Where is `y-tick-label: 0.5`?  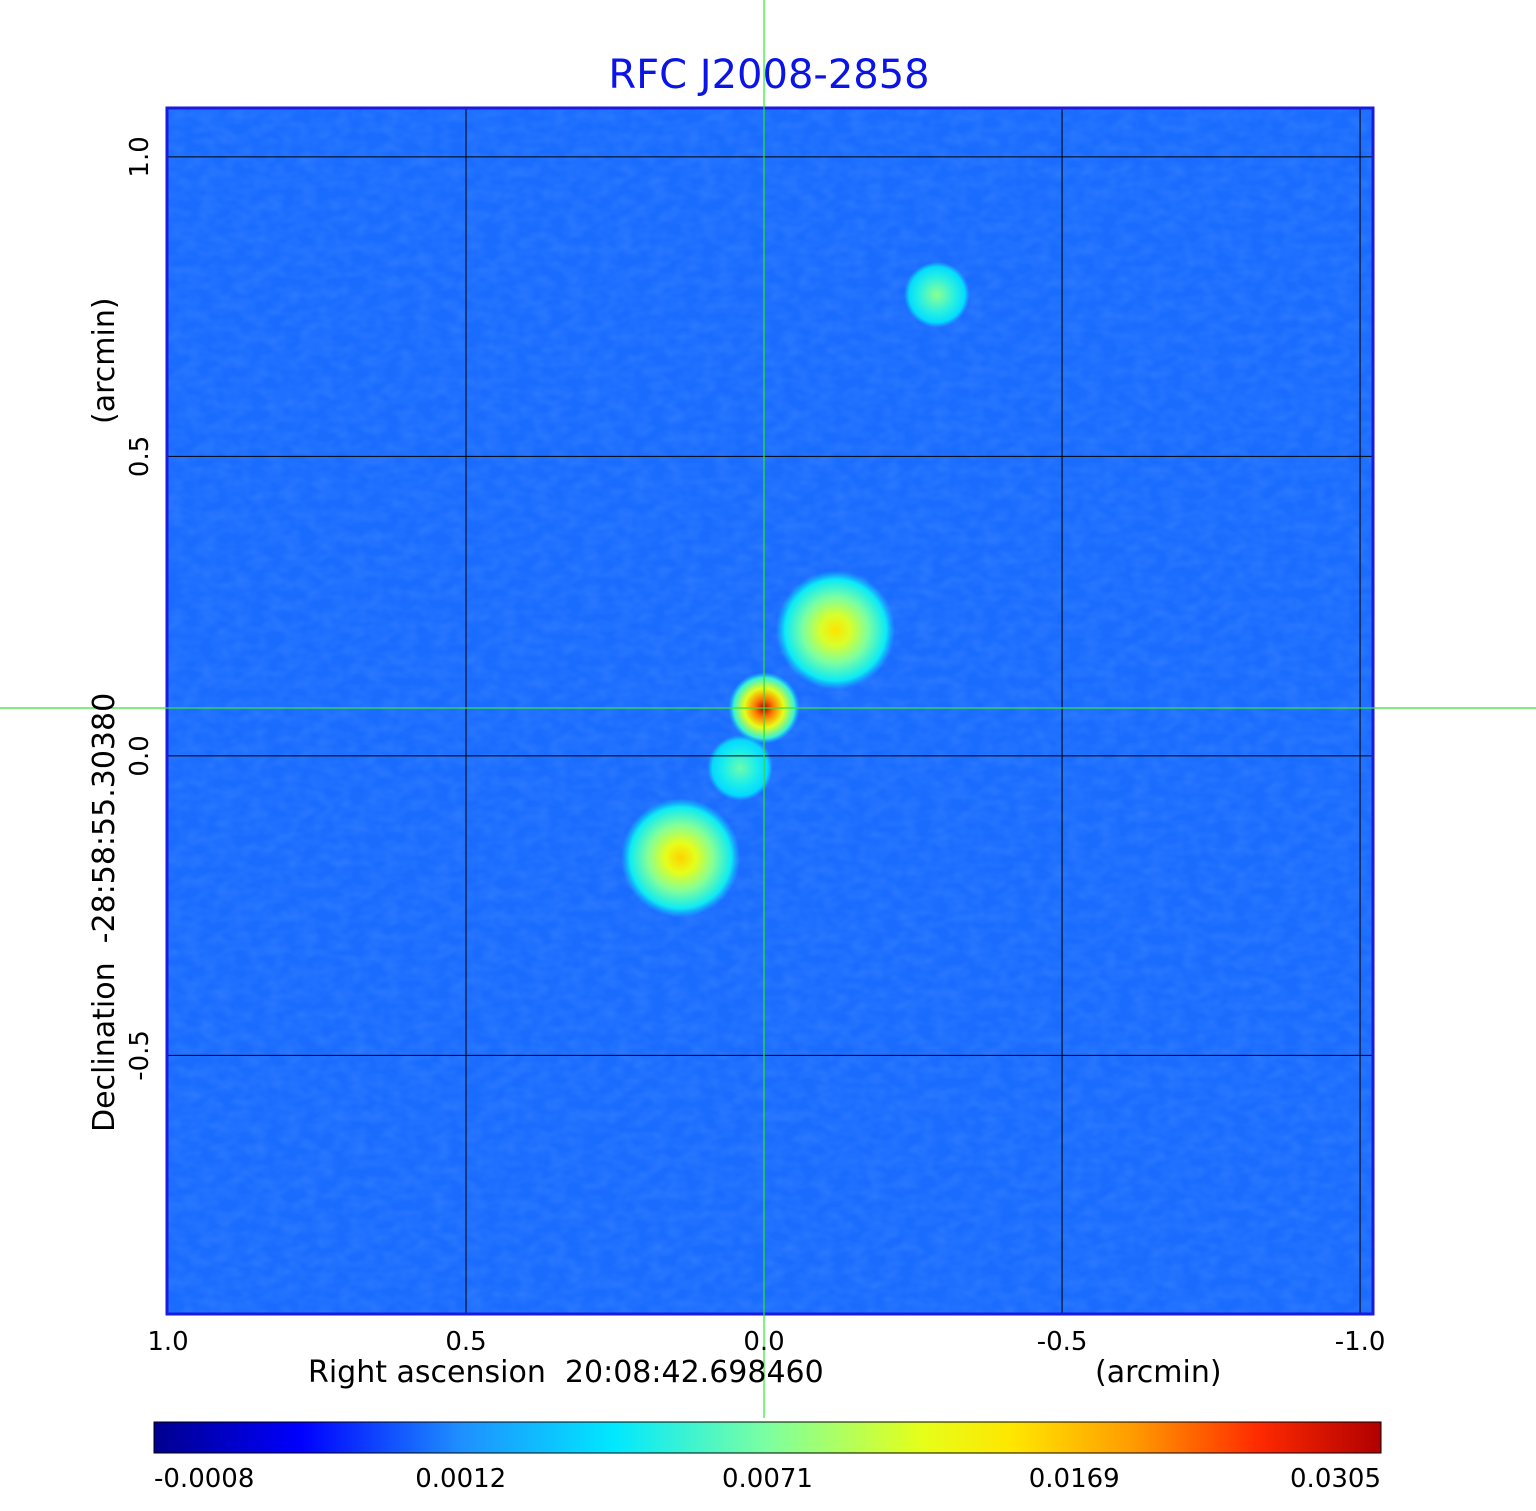
y-tick-label: 0.5 is located at coordinates (140, 456).